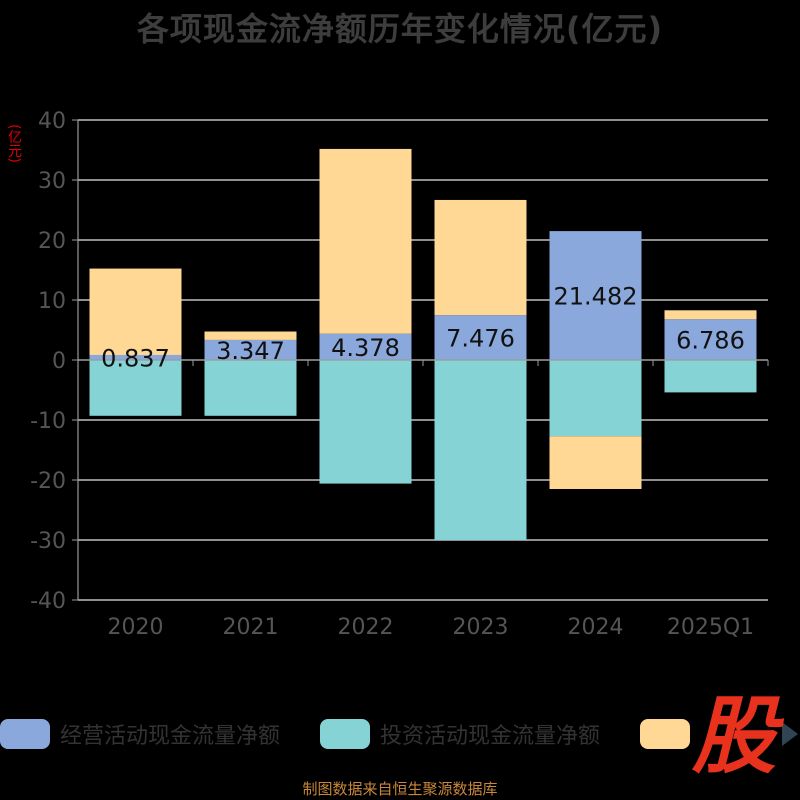  What do you see at coordinates (14, 143) in the screenshot?
I see `y-axis-unit-label: (亿元)` at bounding box center [14, 143].